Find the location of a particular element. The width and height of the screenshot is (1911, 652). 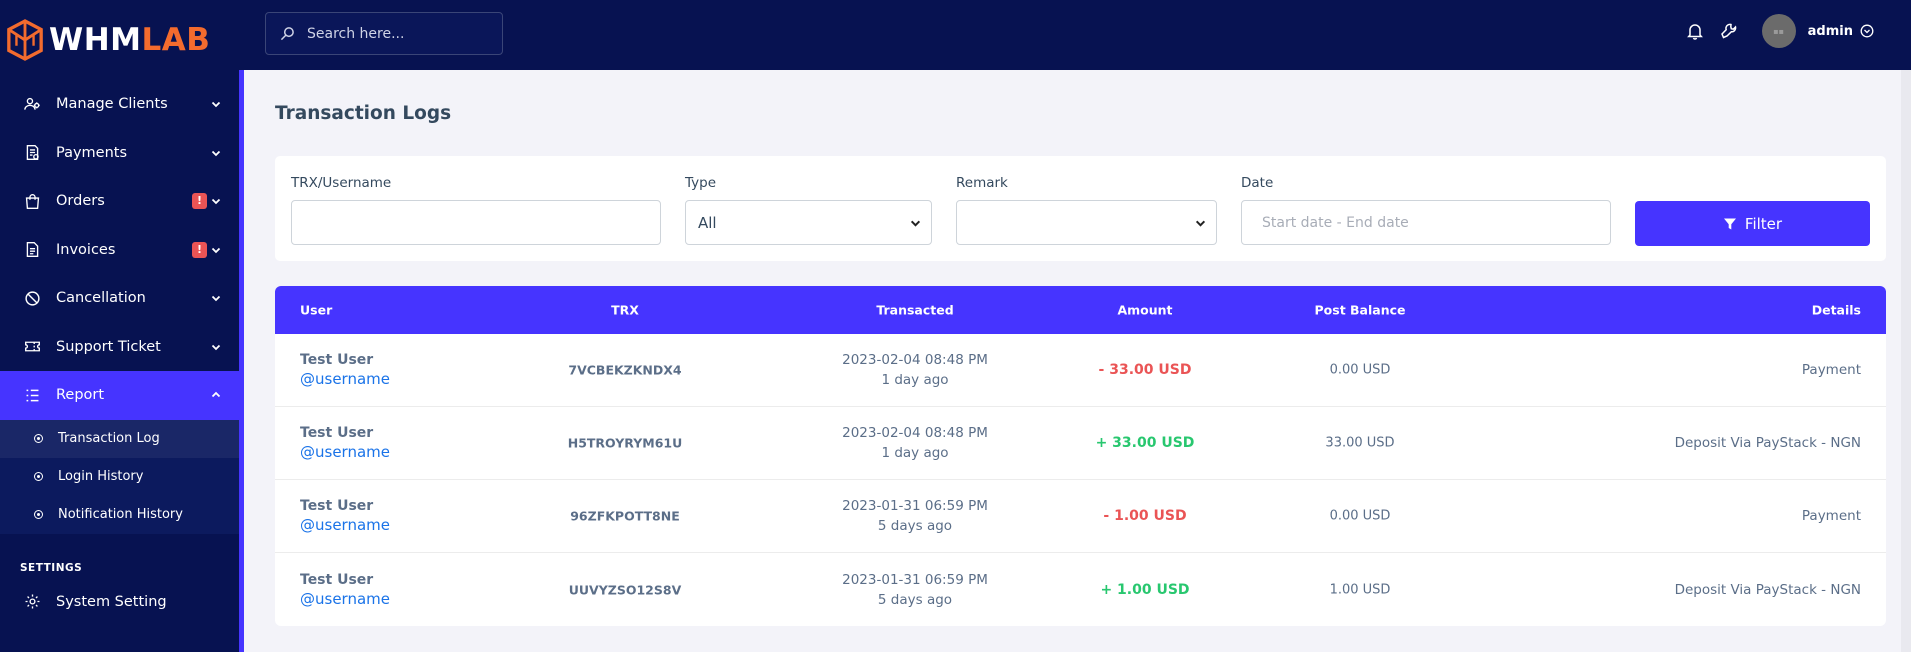

remark-filter-group: Remark is located at coordinates (1086, 210).